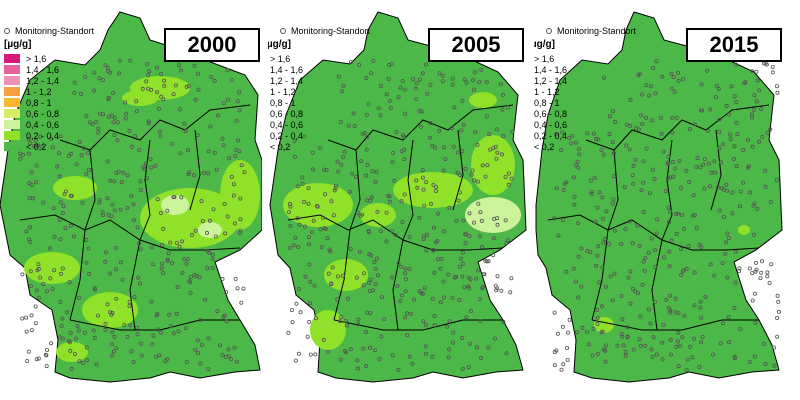 The height and width of the screenshot is (400, 800). I want to click on legend-class-label: 0,8 - 1, so click(547, 102).